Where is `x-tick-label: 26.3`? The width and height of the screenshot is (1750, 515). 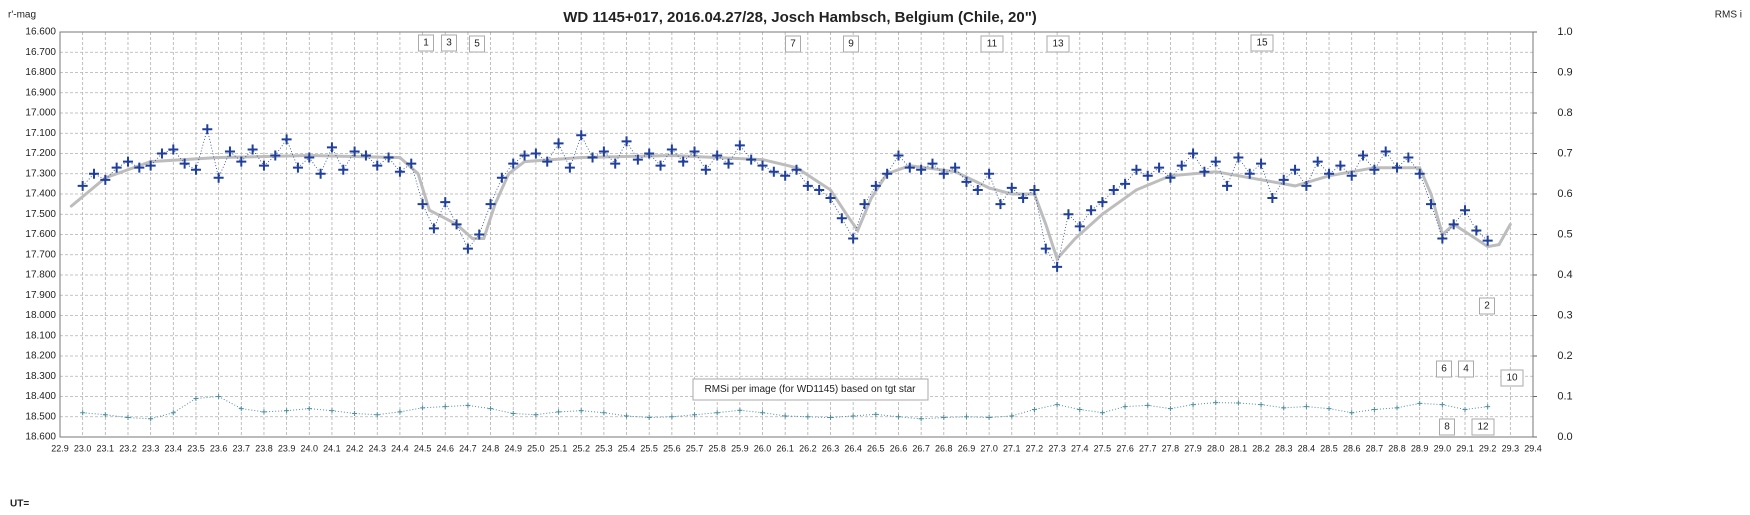 x-tick-label: 26.3 is located at coordinates (831, 448).